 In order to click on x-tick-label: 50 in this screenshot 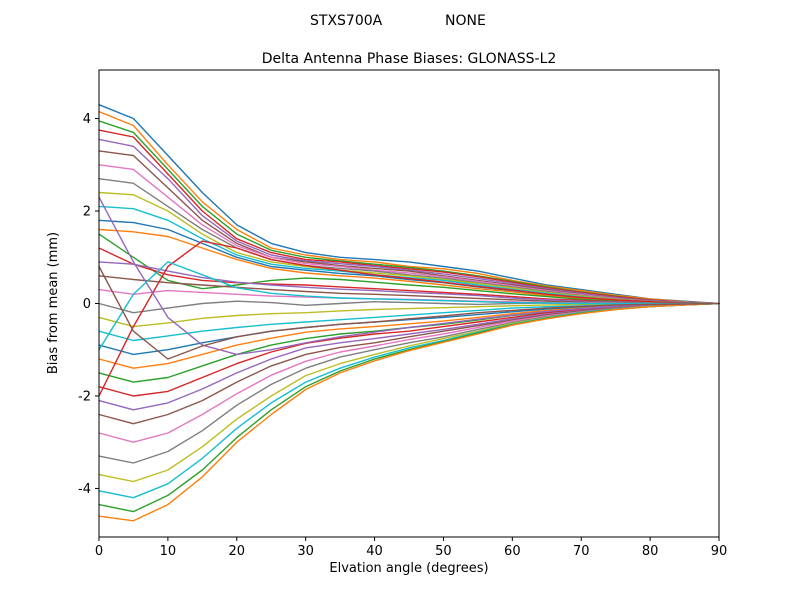, I will do `click(443, 551)`.